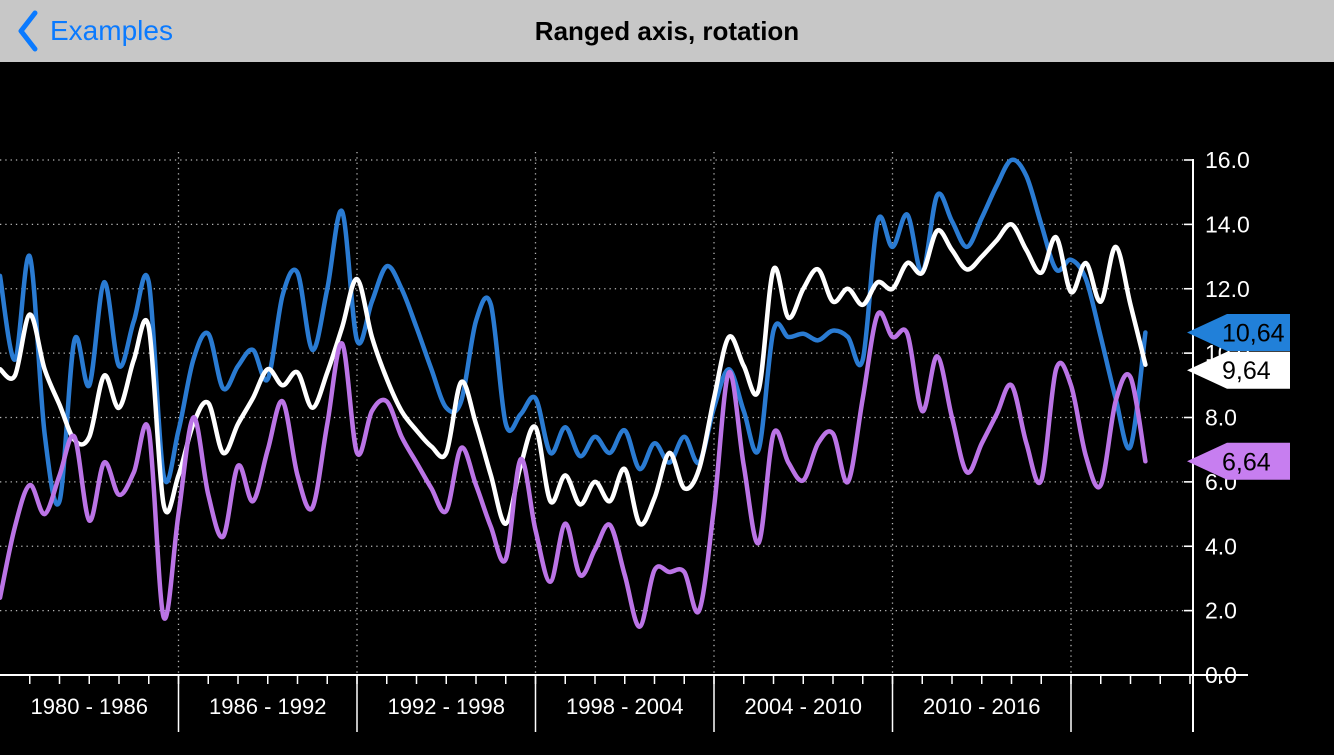 The width and height of the screenshot is (1334, 755). I want to click on axis-marker-label-blue-series: 10,64, so click(1253, 334).